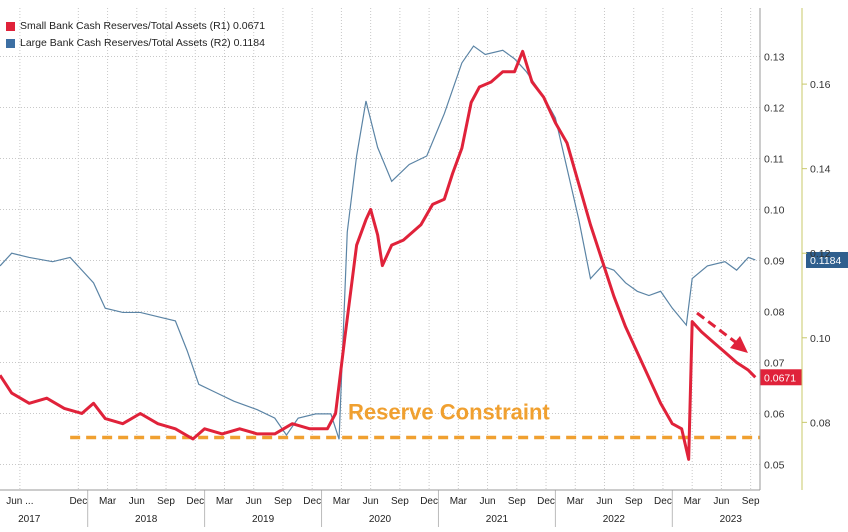 This screenshot has height=532, width=848. Describe the element at coordinates (774, 108) in the screenshot. I see `r1-tick-label: 0.12` at that location.